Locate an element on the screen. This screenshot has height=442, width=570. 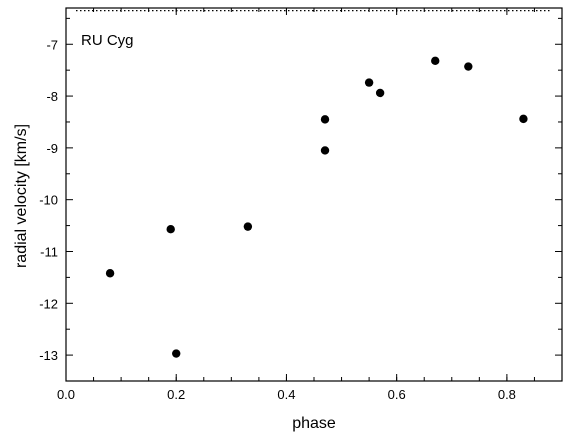
star-label: RU Cyg is located at coordinates (107, 40).